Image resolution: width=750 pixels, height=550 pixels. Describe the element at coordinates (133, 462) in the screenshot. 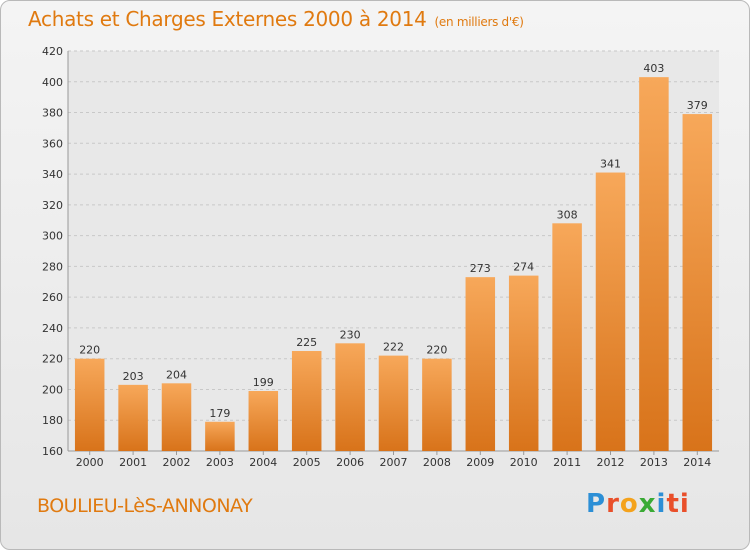

I see `x-tick-label: 2001` at that location.